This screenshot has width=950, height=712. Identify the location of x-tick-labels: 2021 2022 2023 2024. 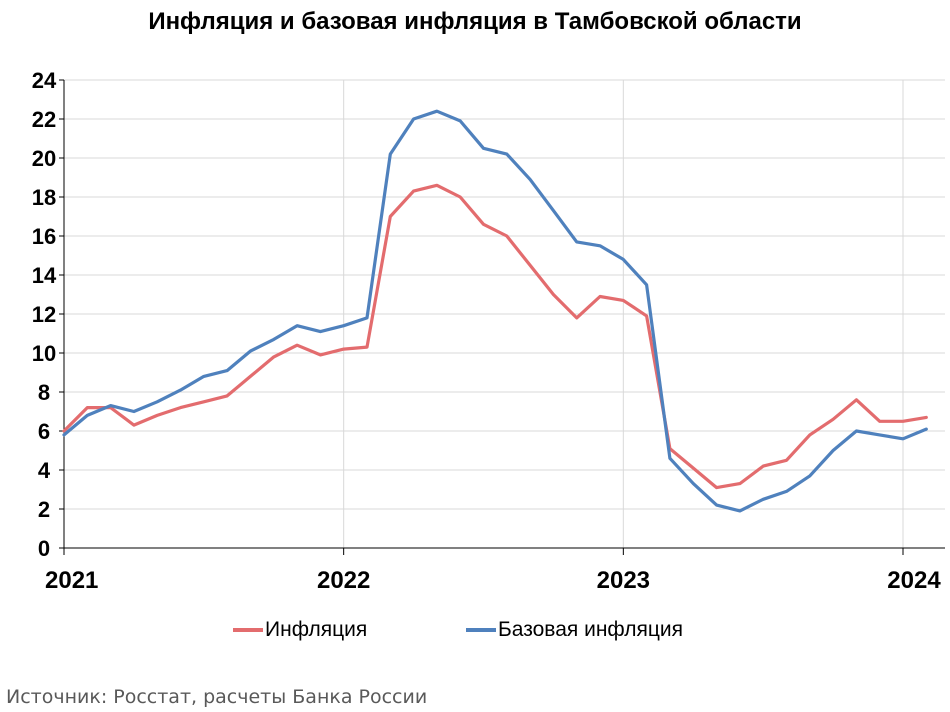
(493, 580).